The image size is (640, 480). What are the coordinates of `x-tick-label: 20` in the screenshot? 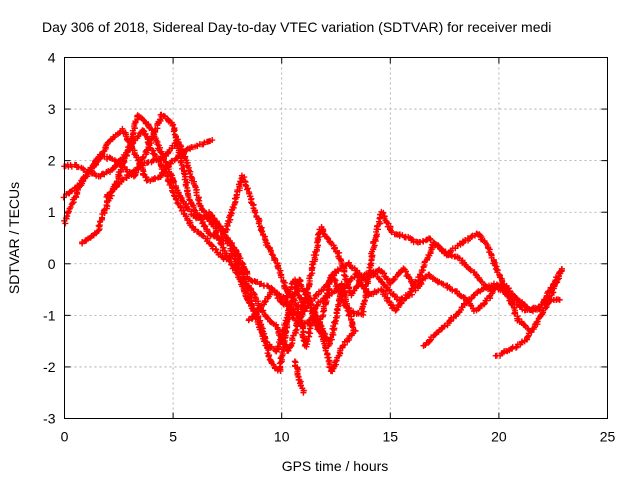 It's located at (499, 437).